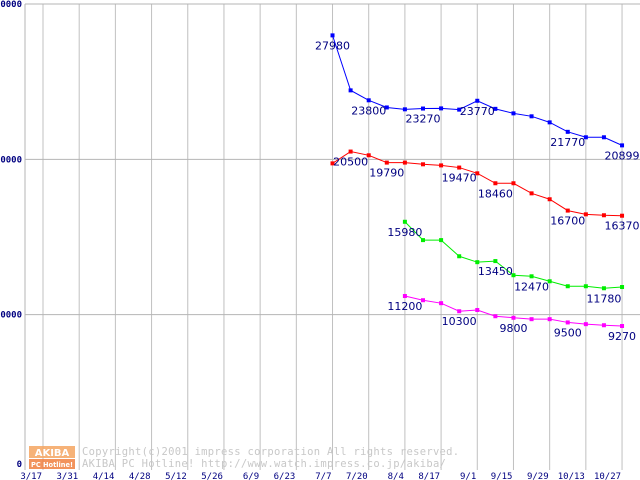 This screenshot has height=480, width=640. What do you see at coordinates (477, 111) in the screenshot?
I see `data-label: 23770` at bounding box center [477, 111].